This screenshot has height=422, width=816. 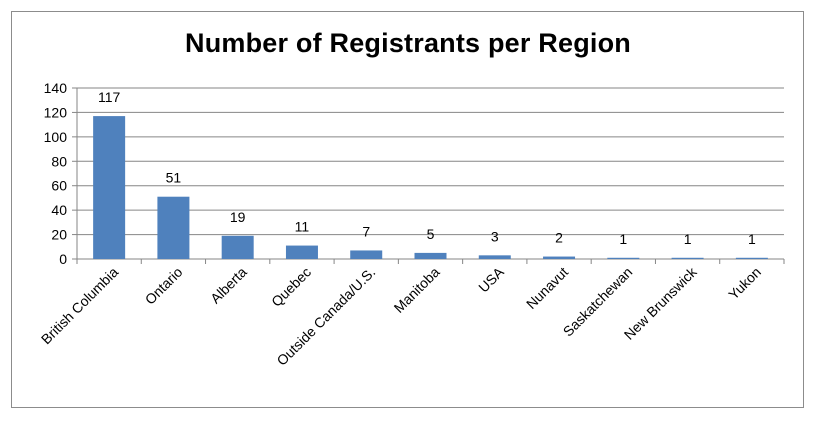 I want to click on x-category-label: Nunavut, so click(x=547, y=288).